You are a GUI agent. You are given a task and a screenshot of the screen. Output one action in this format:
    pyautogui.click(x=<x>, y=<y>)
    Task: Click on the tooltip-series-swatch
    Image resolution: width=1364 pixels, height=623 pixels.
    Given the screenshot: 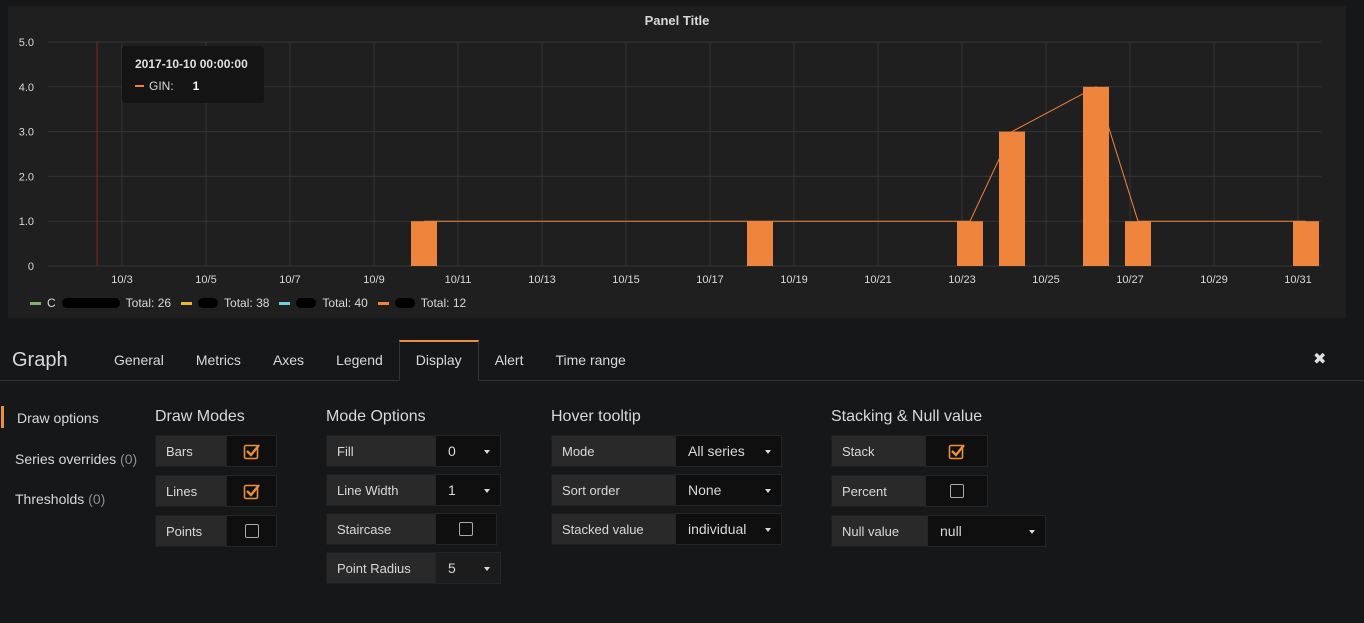 What is the action you would take?
    pyautogui.click(x=139, y=86)
    